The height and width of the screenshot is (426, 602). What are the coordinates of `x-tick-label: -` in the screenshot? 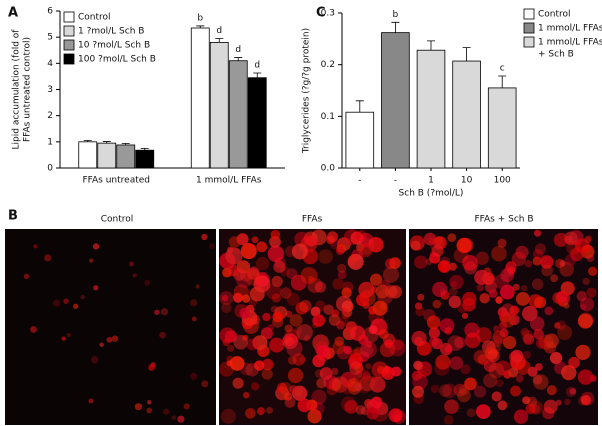 It's located at (359, 181).